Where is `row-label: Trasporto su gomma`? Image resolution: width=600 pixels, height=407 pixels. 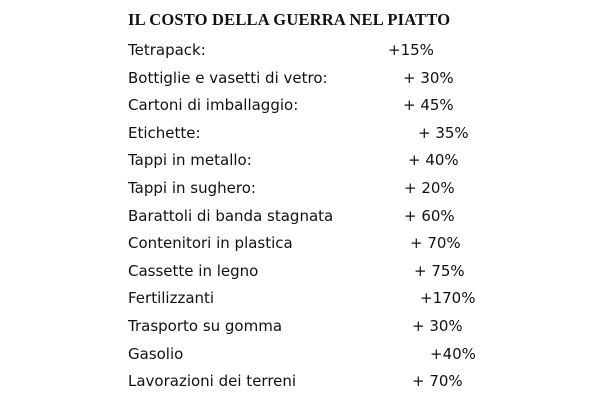 row-label: Trasporto su gomma is located at coordinates (205, 326).